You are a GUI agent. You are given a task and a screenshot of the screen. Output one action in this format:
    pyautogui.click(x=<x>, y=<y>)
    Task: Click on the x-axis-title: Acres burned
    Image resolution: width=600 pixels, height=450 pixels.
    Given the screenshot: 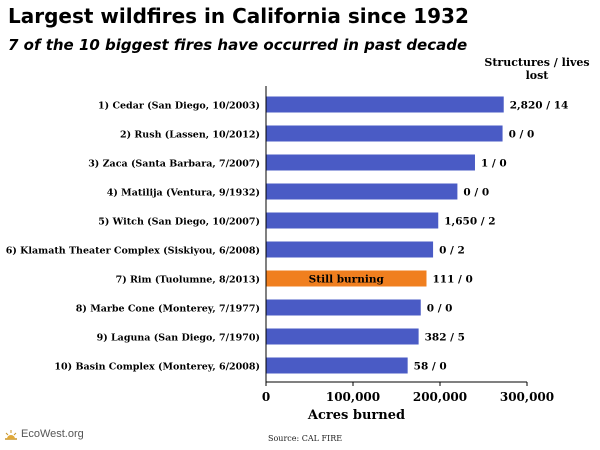 What is the action you would take?
    pyautogui.click(x=356, y=415)
    